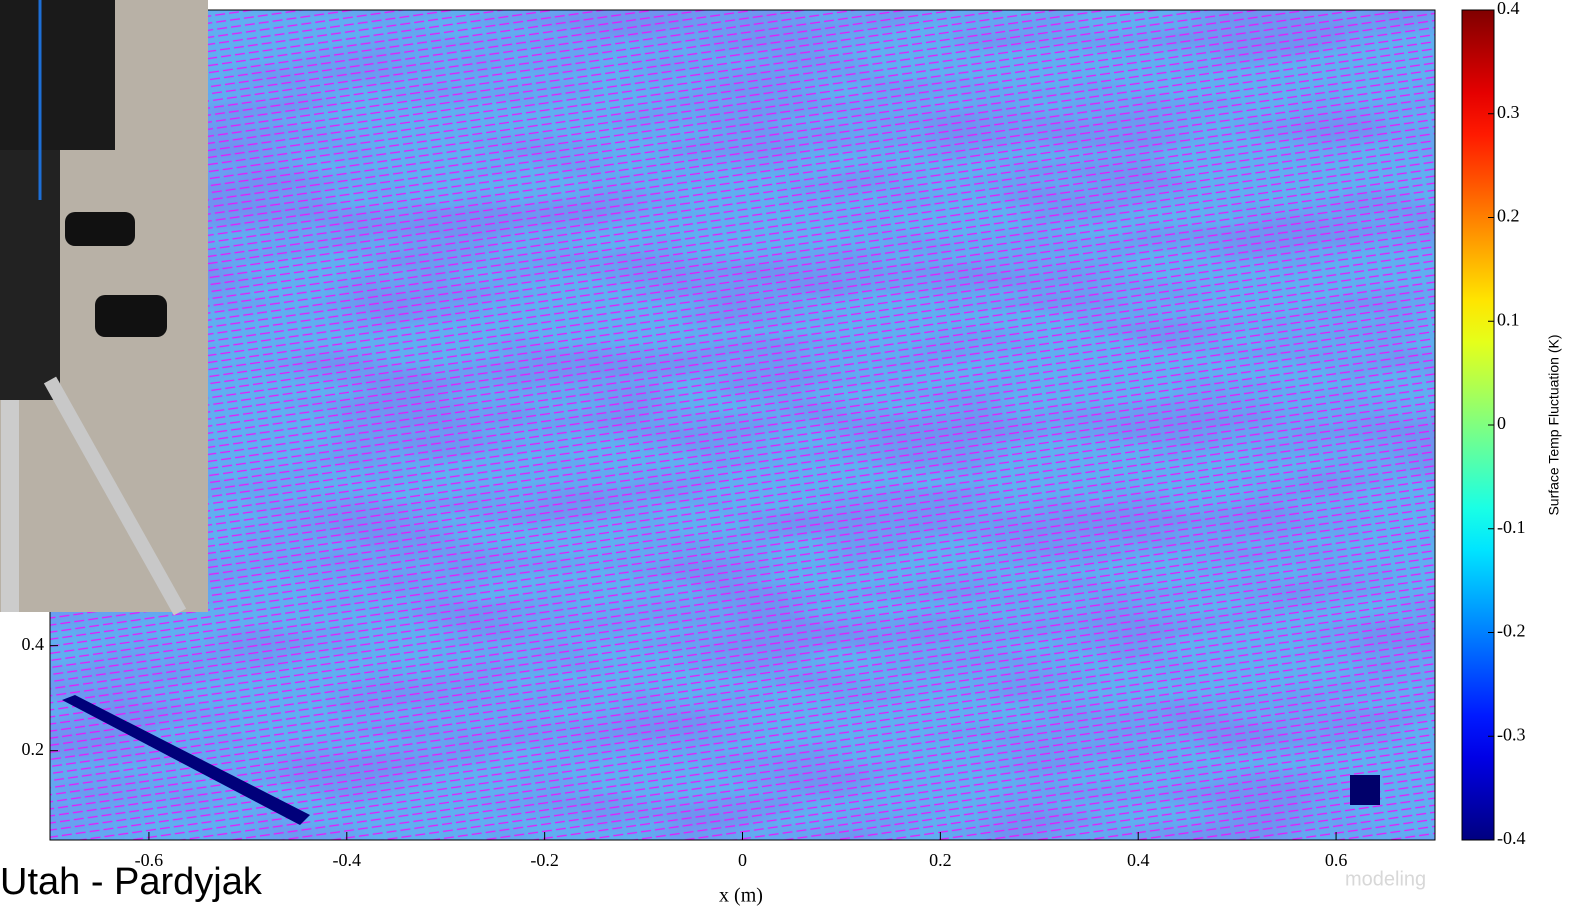 The height and width of the screenshot is (924, 1588). Describe the element at coordinates (1508, 9) in the screenshot. I see `colorbar-tick-label: 0.4` at that location.